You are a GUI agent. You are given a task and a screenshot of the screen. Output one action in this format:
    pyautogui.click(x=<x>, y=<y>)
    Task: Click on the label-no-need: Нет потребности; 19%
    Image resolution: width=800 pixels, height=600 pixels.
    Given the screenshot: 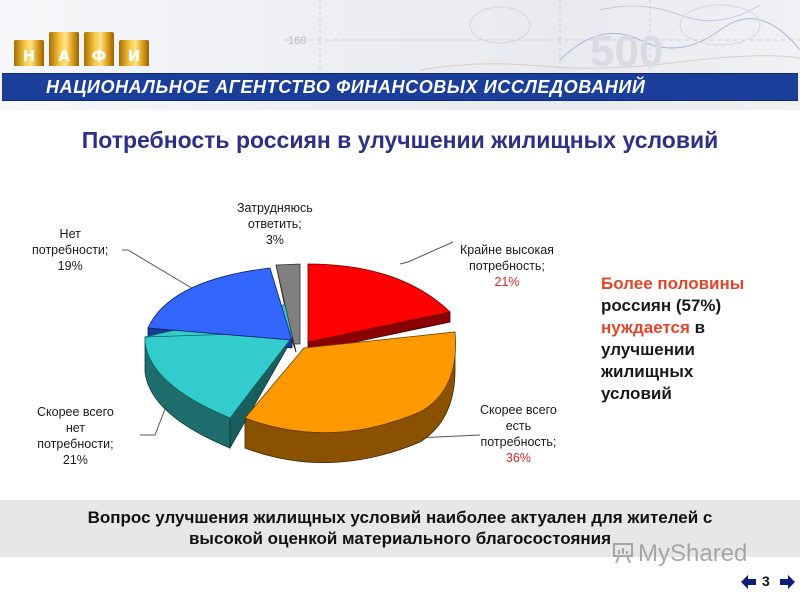 What is the action you would take?
    pyautogui.click(x=70, y=250)
    